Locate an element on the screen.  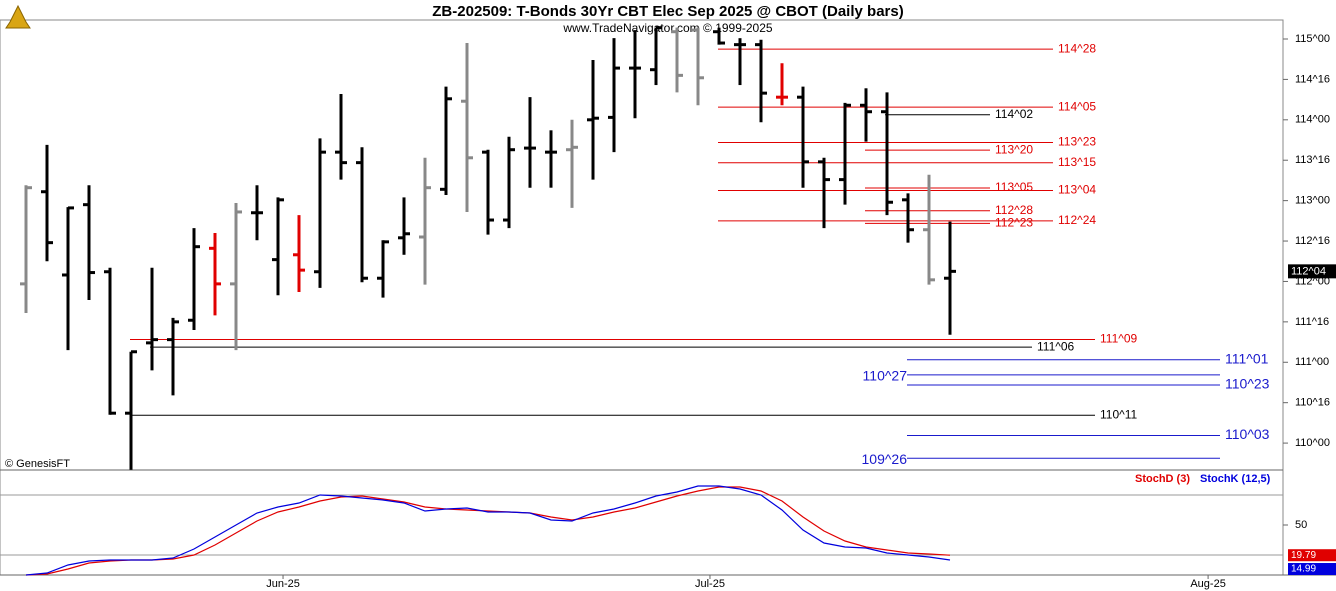
x-tick-label: Jul-25 is located at coordinates (710, 584).